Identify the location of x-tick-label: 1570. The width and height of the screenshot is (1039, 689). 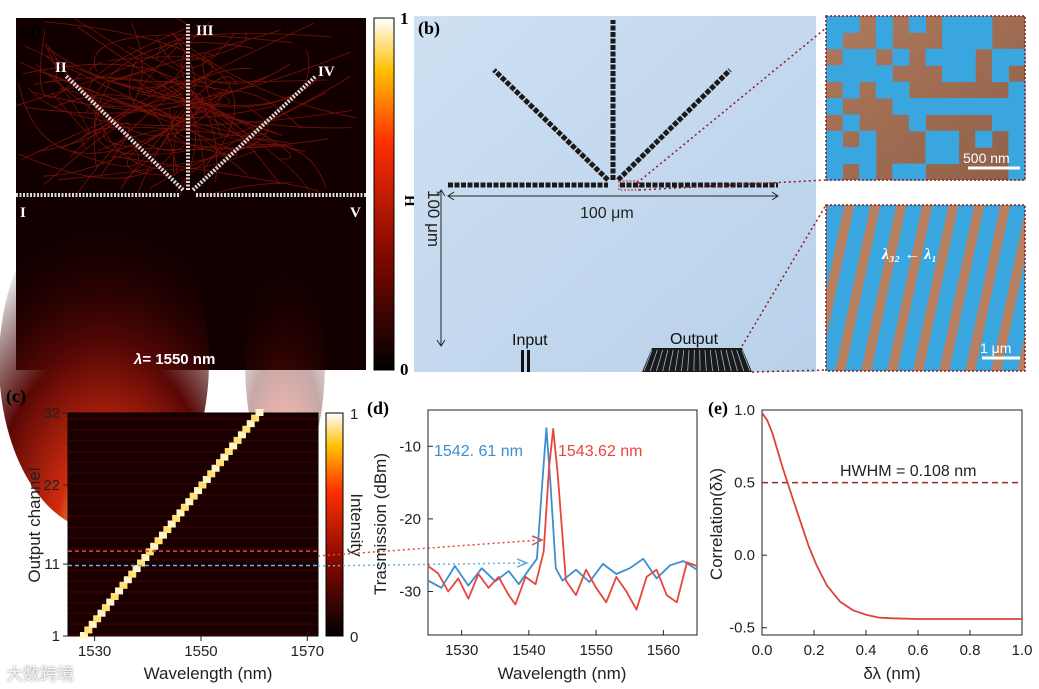
(307, 651).